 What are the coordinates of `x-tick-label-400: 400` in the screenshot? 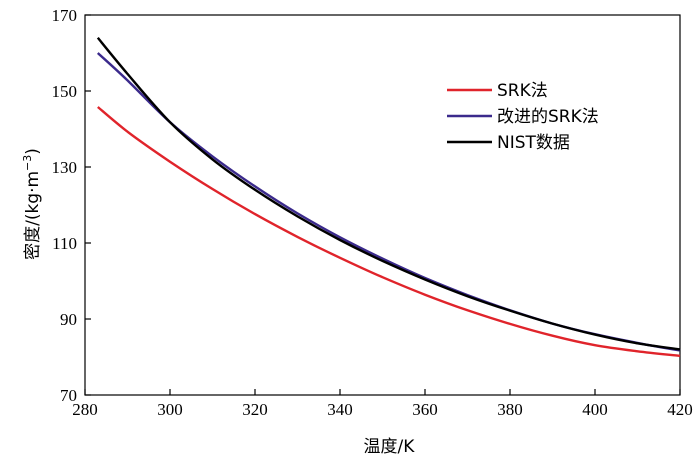 It's located at (595, 409).